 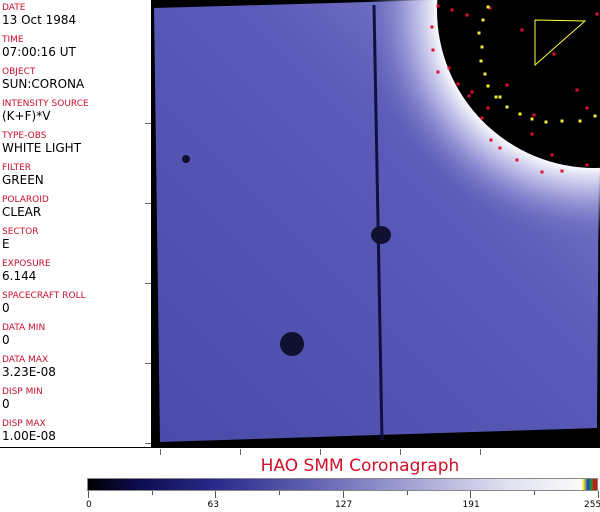 I want to click on metadata-field: TYPE-OBS WHITE LIGHT, so click(x=41, y=143).